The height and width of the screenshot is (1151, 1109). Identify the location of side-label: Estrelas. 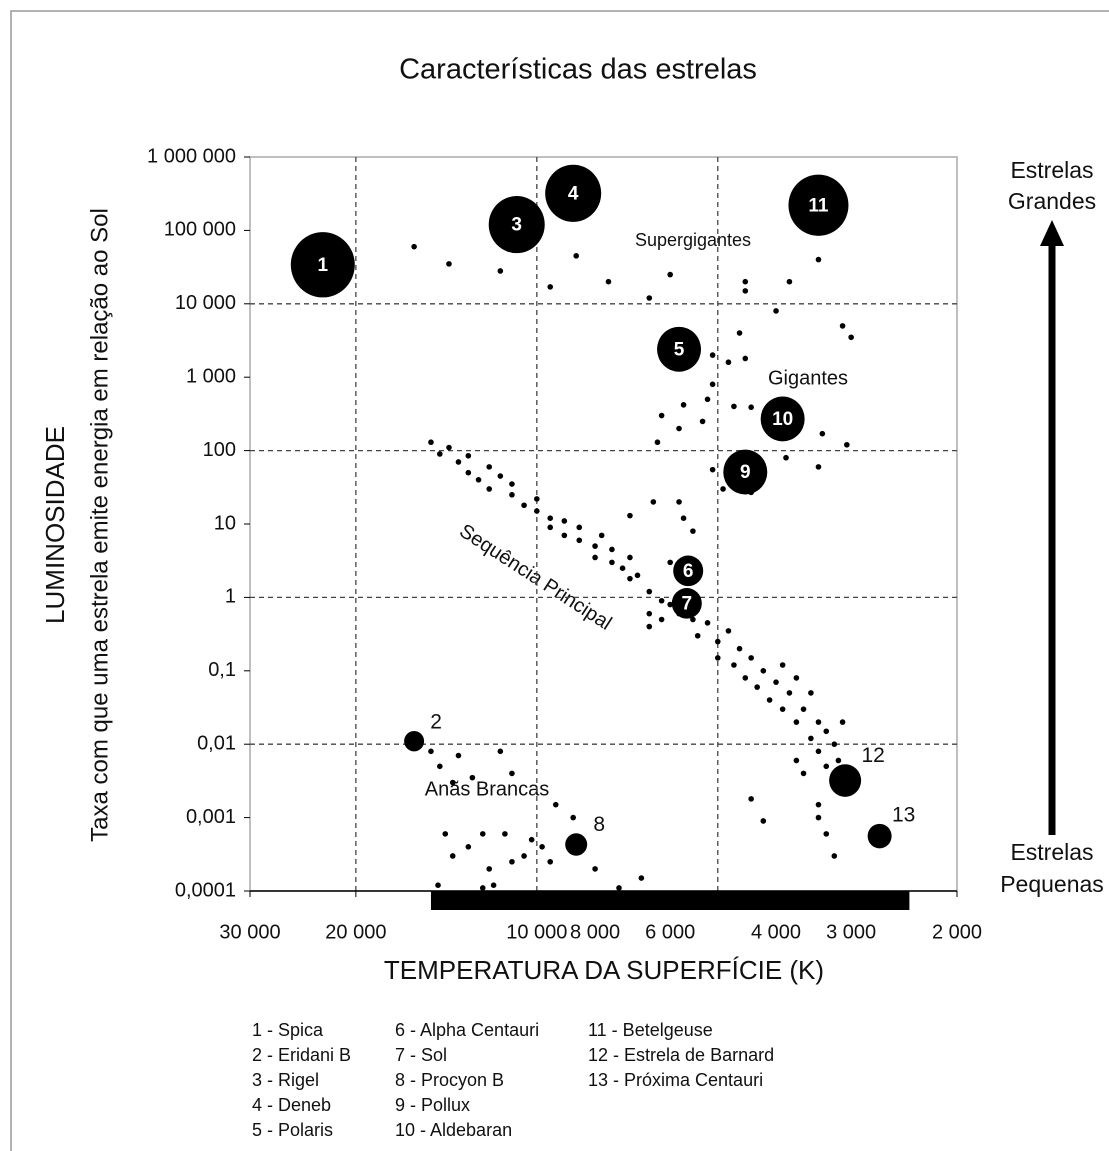
(1051, 852).